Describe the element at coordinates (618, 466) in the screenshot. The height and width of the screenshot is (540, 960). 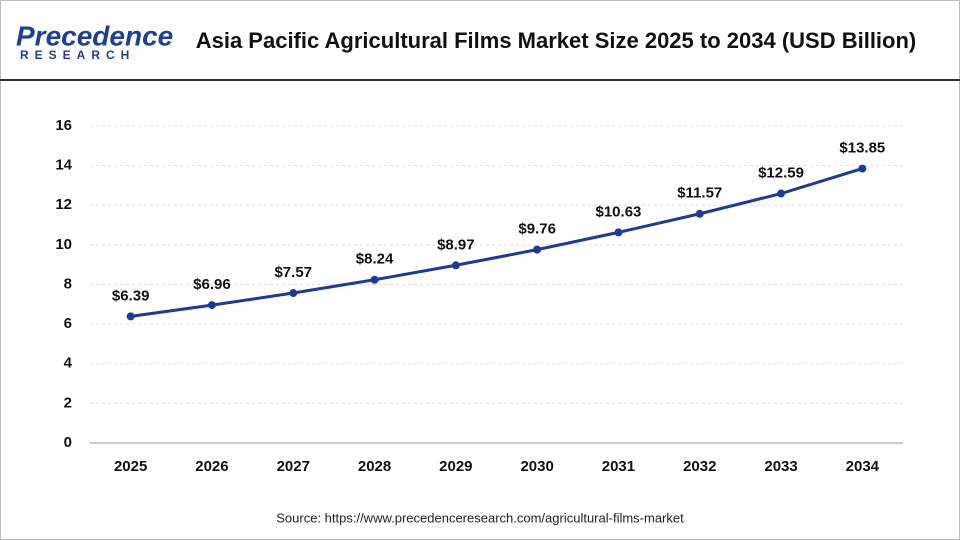
I see `x-tick-label: 2031` at that location.